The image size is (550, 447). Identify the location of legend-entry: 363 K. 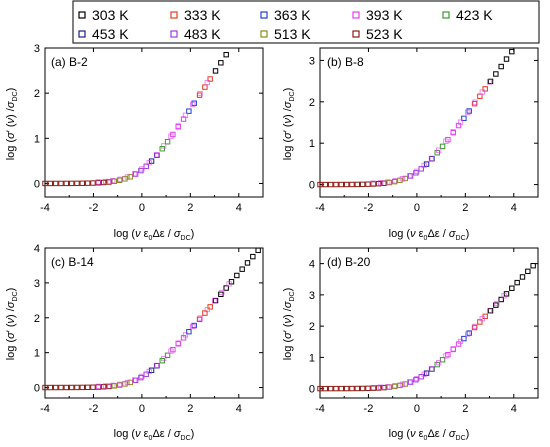
(285, 15).